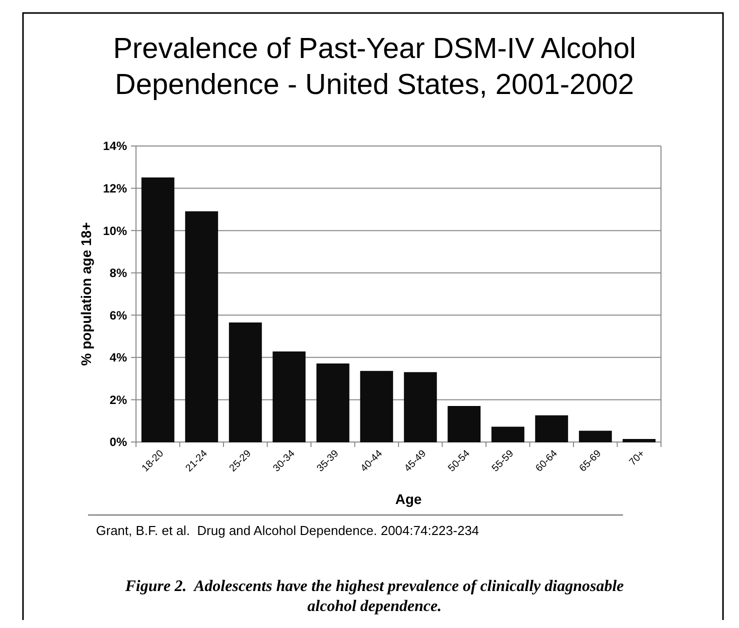  What do you see at coordinates (119, 273) in the screenshot?
I see `y-tick-label: 8%` at bounding box center [119, 273].